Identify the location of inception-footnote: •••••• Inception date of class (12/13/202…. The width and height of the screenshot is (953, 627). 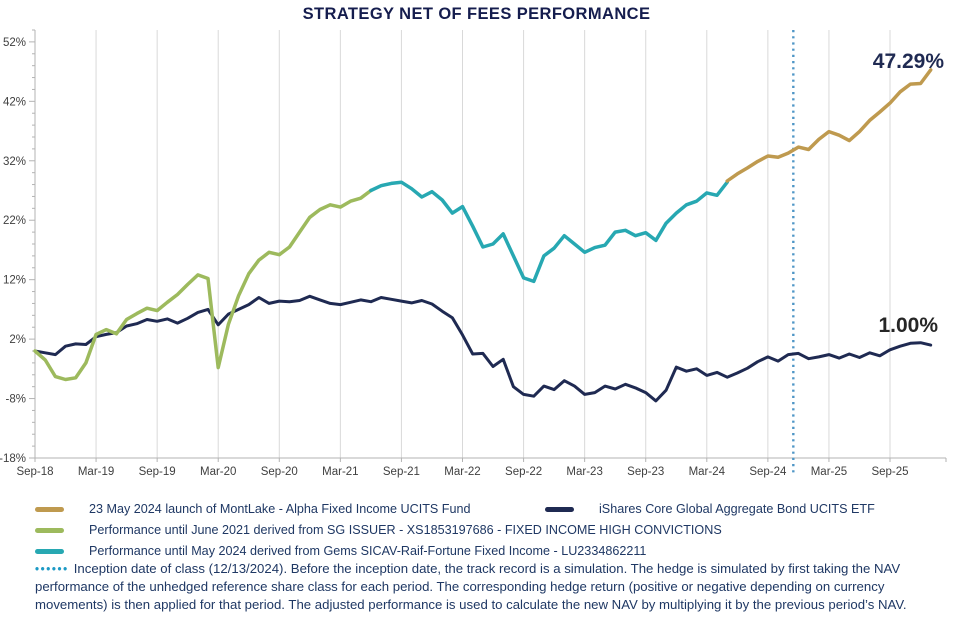
(491, 586).